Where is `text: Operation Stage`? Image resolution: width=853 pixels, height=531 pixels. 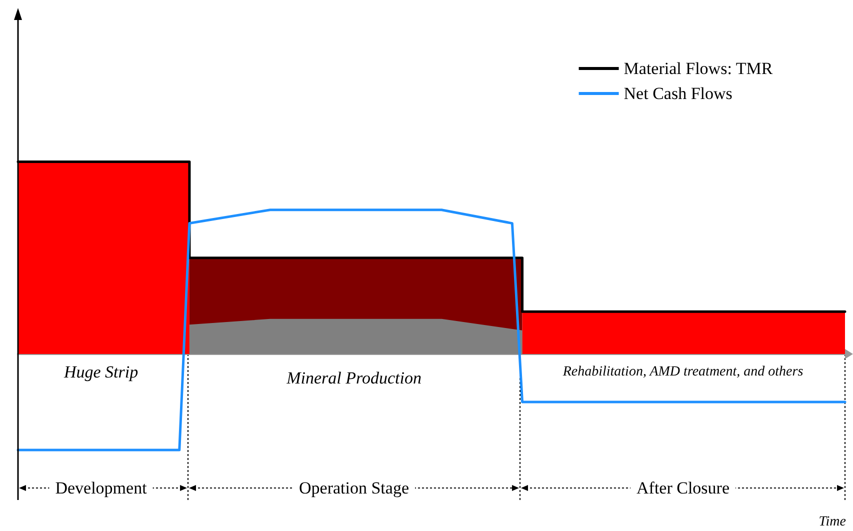 text: Operation Stage is located at coordinates (354, 488).